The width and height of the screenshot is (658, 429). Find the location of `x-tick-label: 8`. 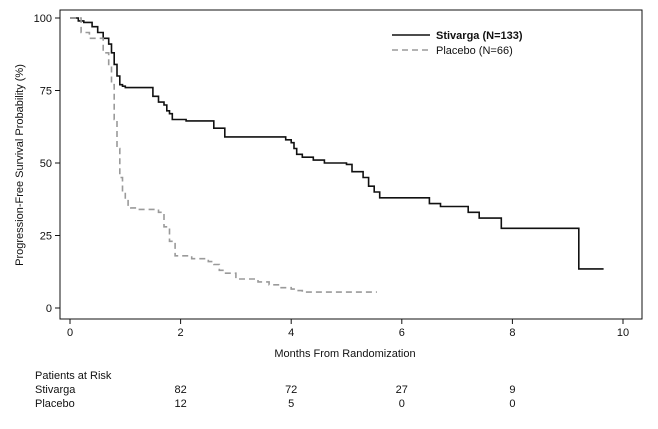

x-tick-label: 8 is located at coordinates (512, 333).